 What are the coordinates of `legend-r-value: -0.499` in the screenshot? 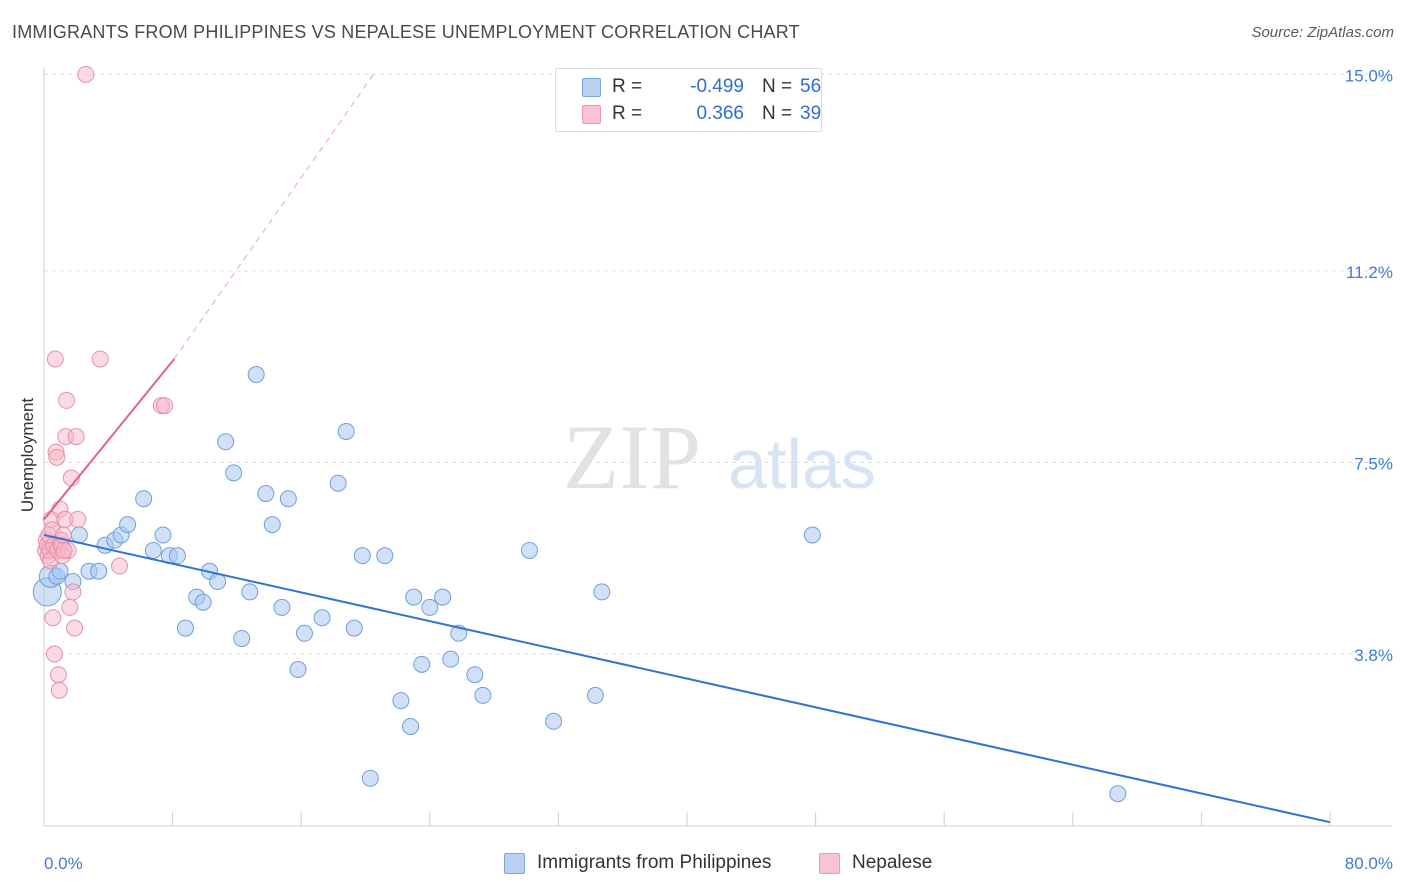 It's located at (717, 86).